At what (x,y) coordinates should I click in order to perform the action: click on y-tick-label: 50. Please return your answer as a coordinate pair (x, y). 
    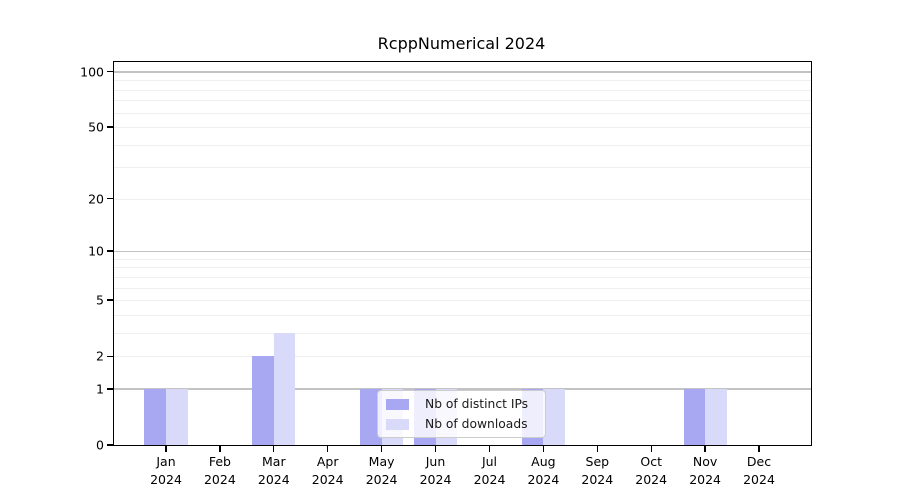
    Looking at the image, I should click on (96, 127).